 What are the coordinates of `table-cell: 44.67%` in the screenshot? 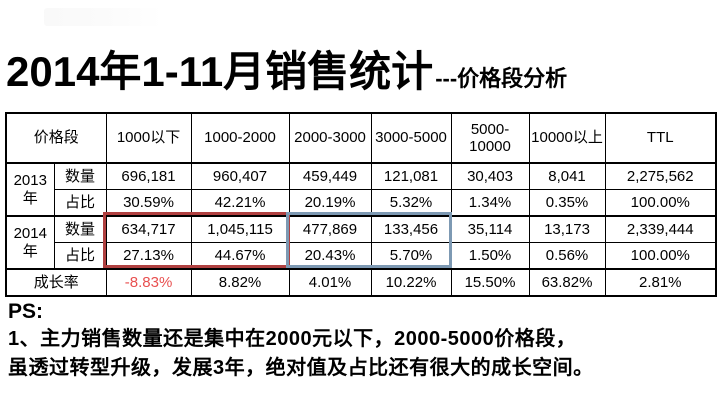 It's located at (240, 256).